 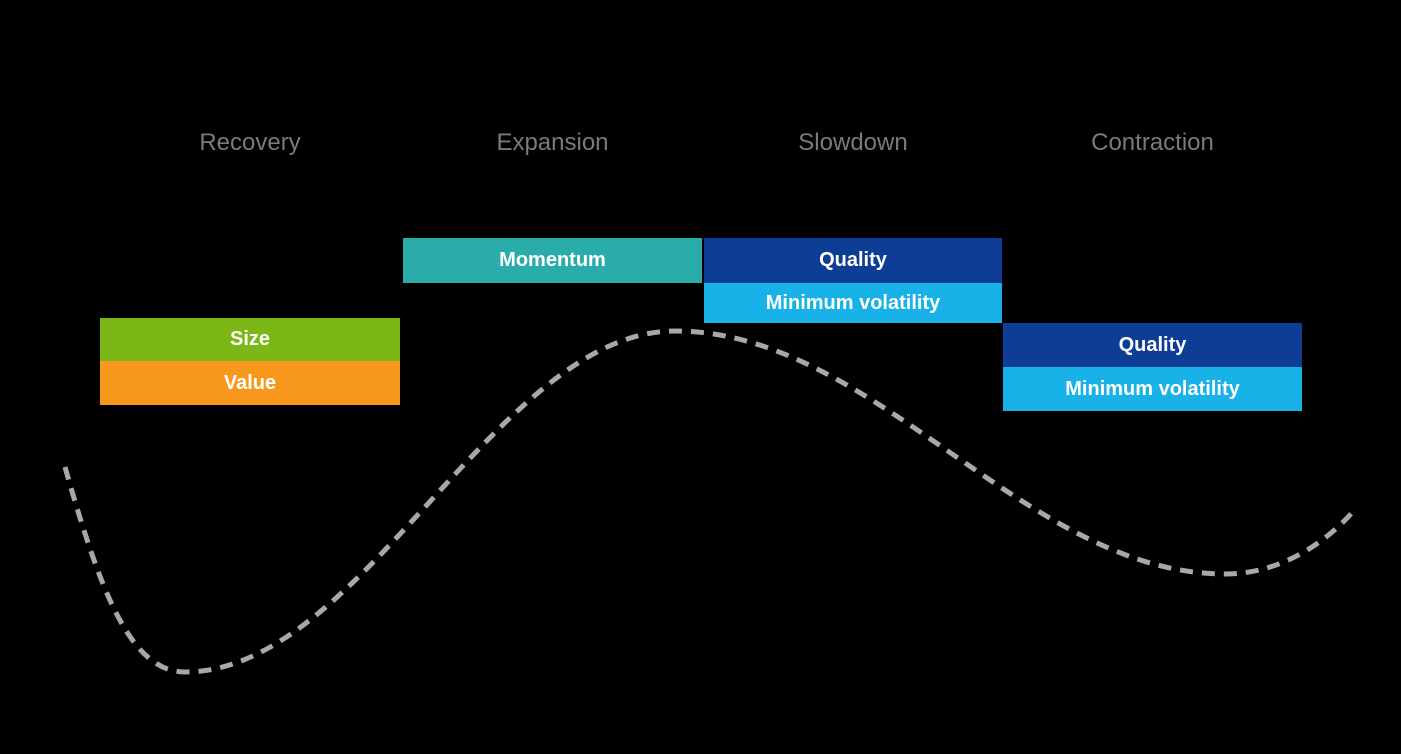 I want to click on factor-bar-quality-contraction: Quality, so click(x=1152, y=345).